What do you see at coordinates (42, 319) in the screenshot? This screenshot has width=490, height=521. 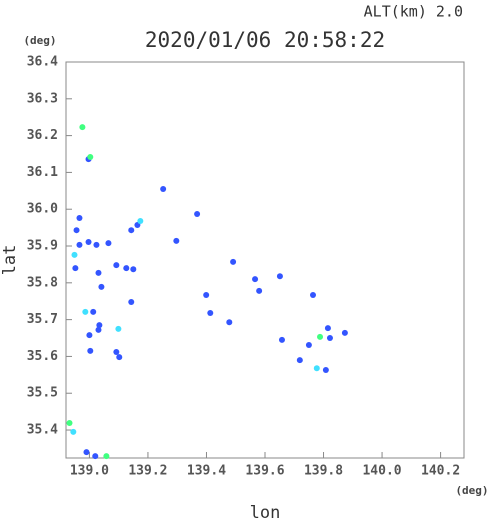 I see `y-tick-label: 35.7` at bounding box center [42, 319].